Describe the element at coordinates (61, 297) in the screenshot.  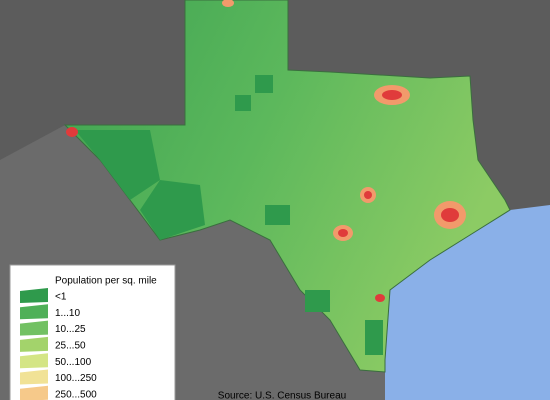
I see `legend-label: <1` at that location.